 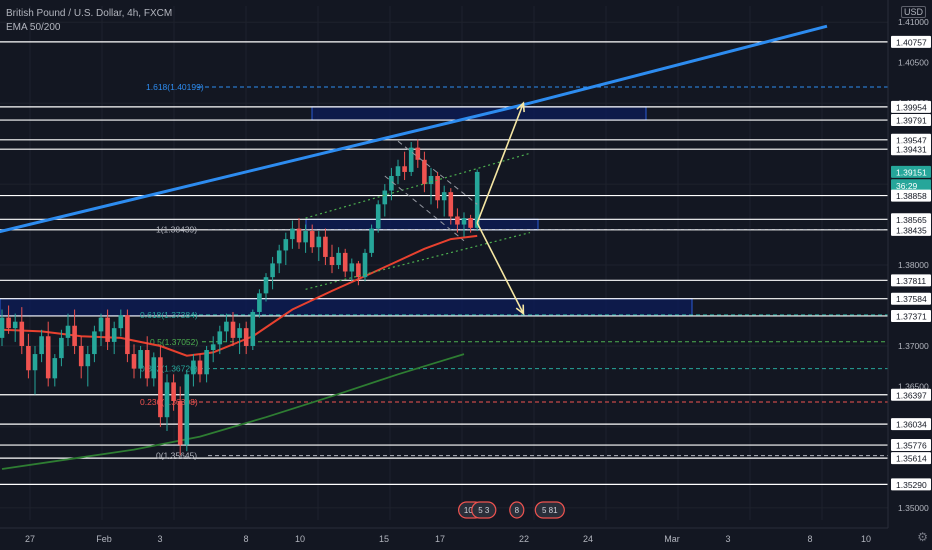 What do you see at coordinates (922, 537) in the screenshot?
I see `gear-icon: ⚙` at bounding box center [922, 537].